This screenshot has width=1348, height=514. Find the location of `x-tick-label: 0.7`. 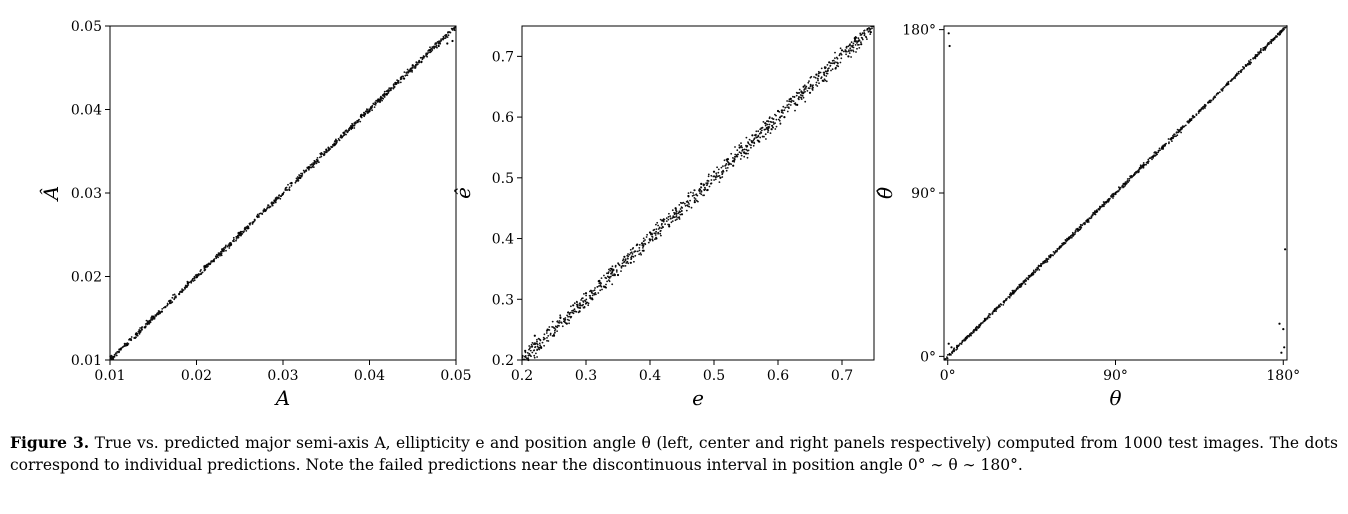

x-tick-label: 0.7 is located at coordinates (842, 376).